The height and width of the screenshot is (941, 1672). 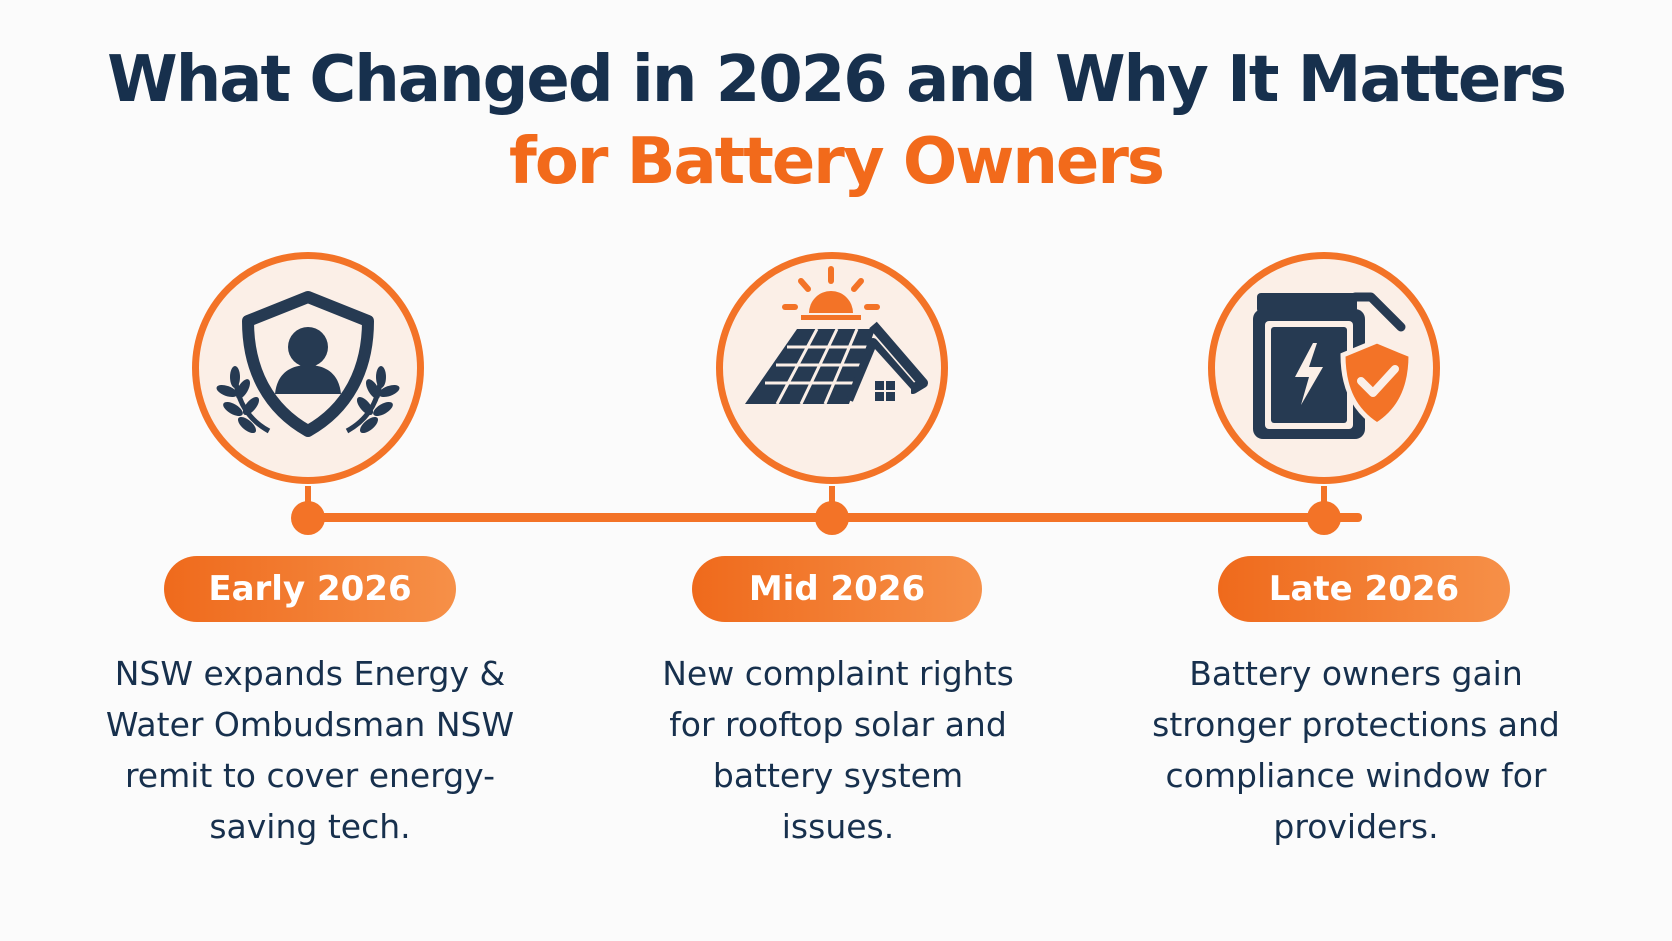 I want to click on milestone-2-icon-circle, so click(x=832, y=368).